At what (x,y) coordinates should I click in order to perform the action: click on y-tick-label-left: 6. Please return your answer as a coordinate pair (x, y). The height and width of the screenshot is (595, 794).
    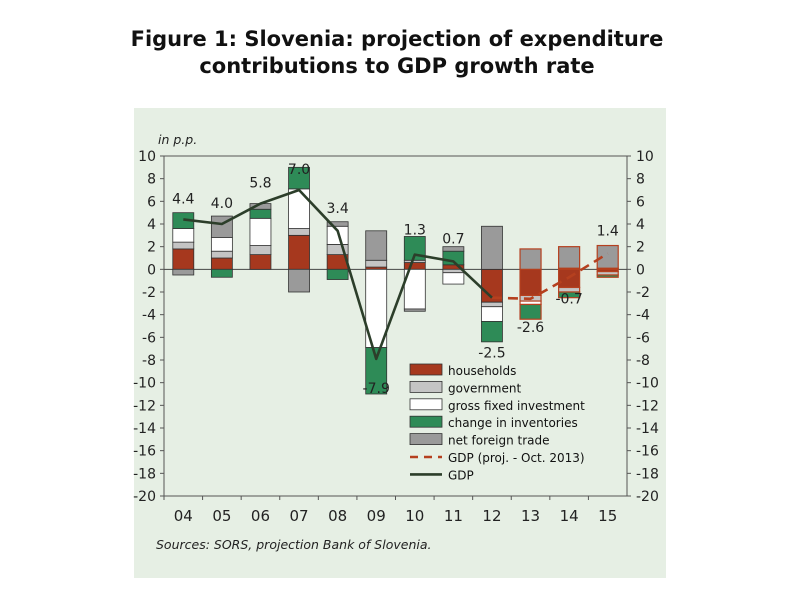
    Looking at the image, I should click on (151, 202).